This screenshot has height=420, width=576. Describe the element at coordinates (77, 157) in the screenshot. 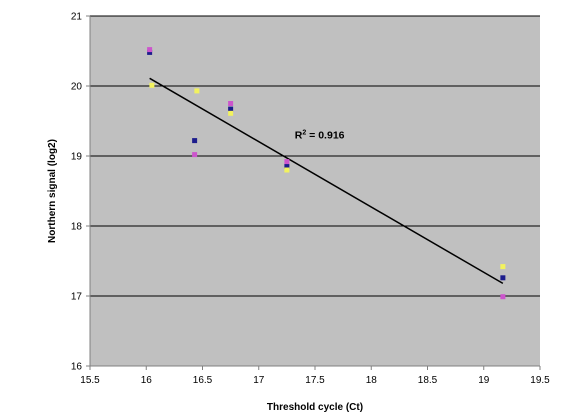

I see `y-tick-label: 19` at that location.